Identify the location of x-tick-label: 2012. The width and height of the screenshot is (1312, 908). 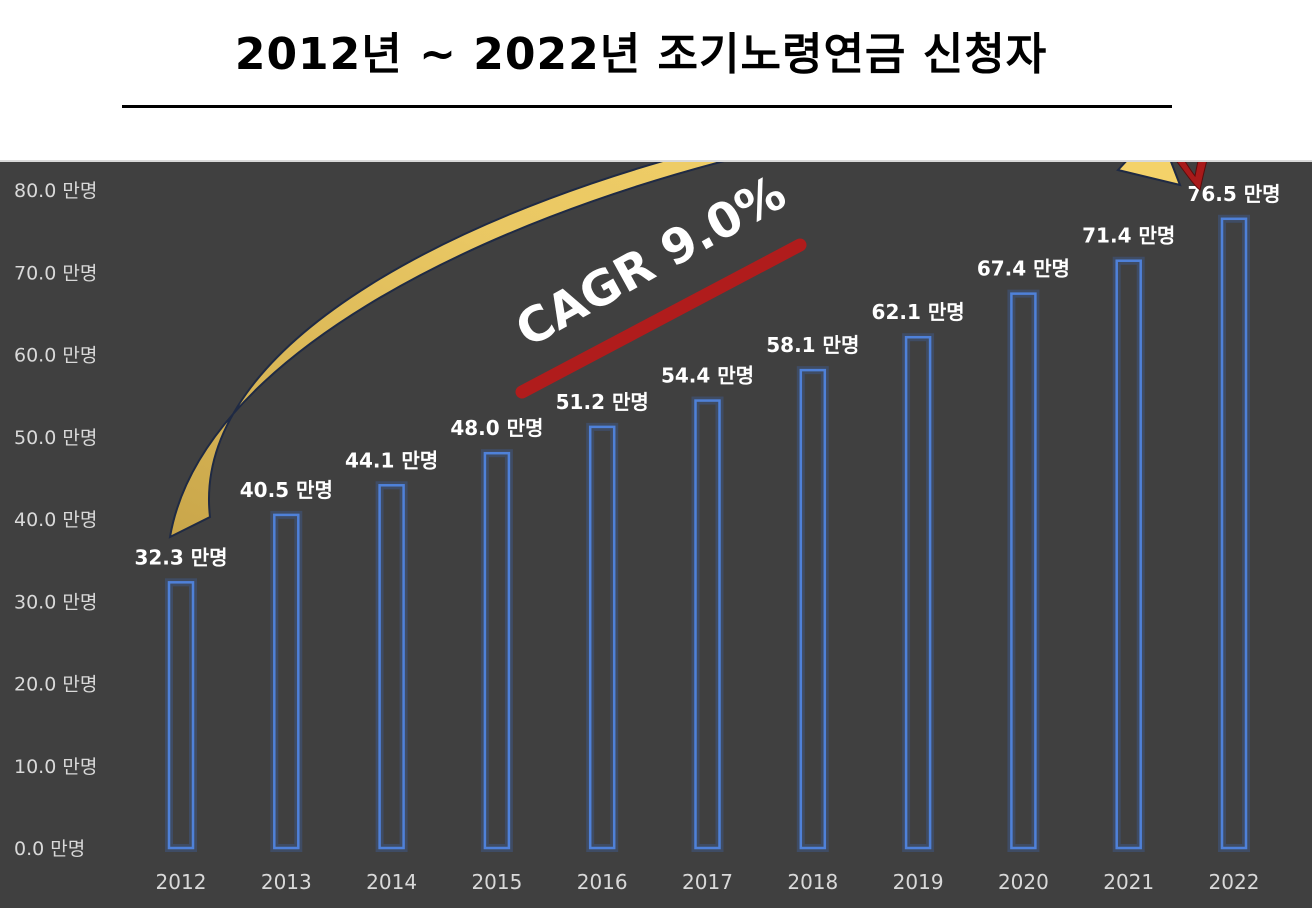
(181, 882).